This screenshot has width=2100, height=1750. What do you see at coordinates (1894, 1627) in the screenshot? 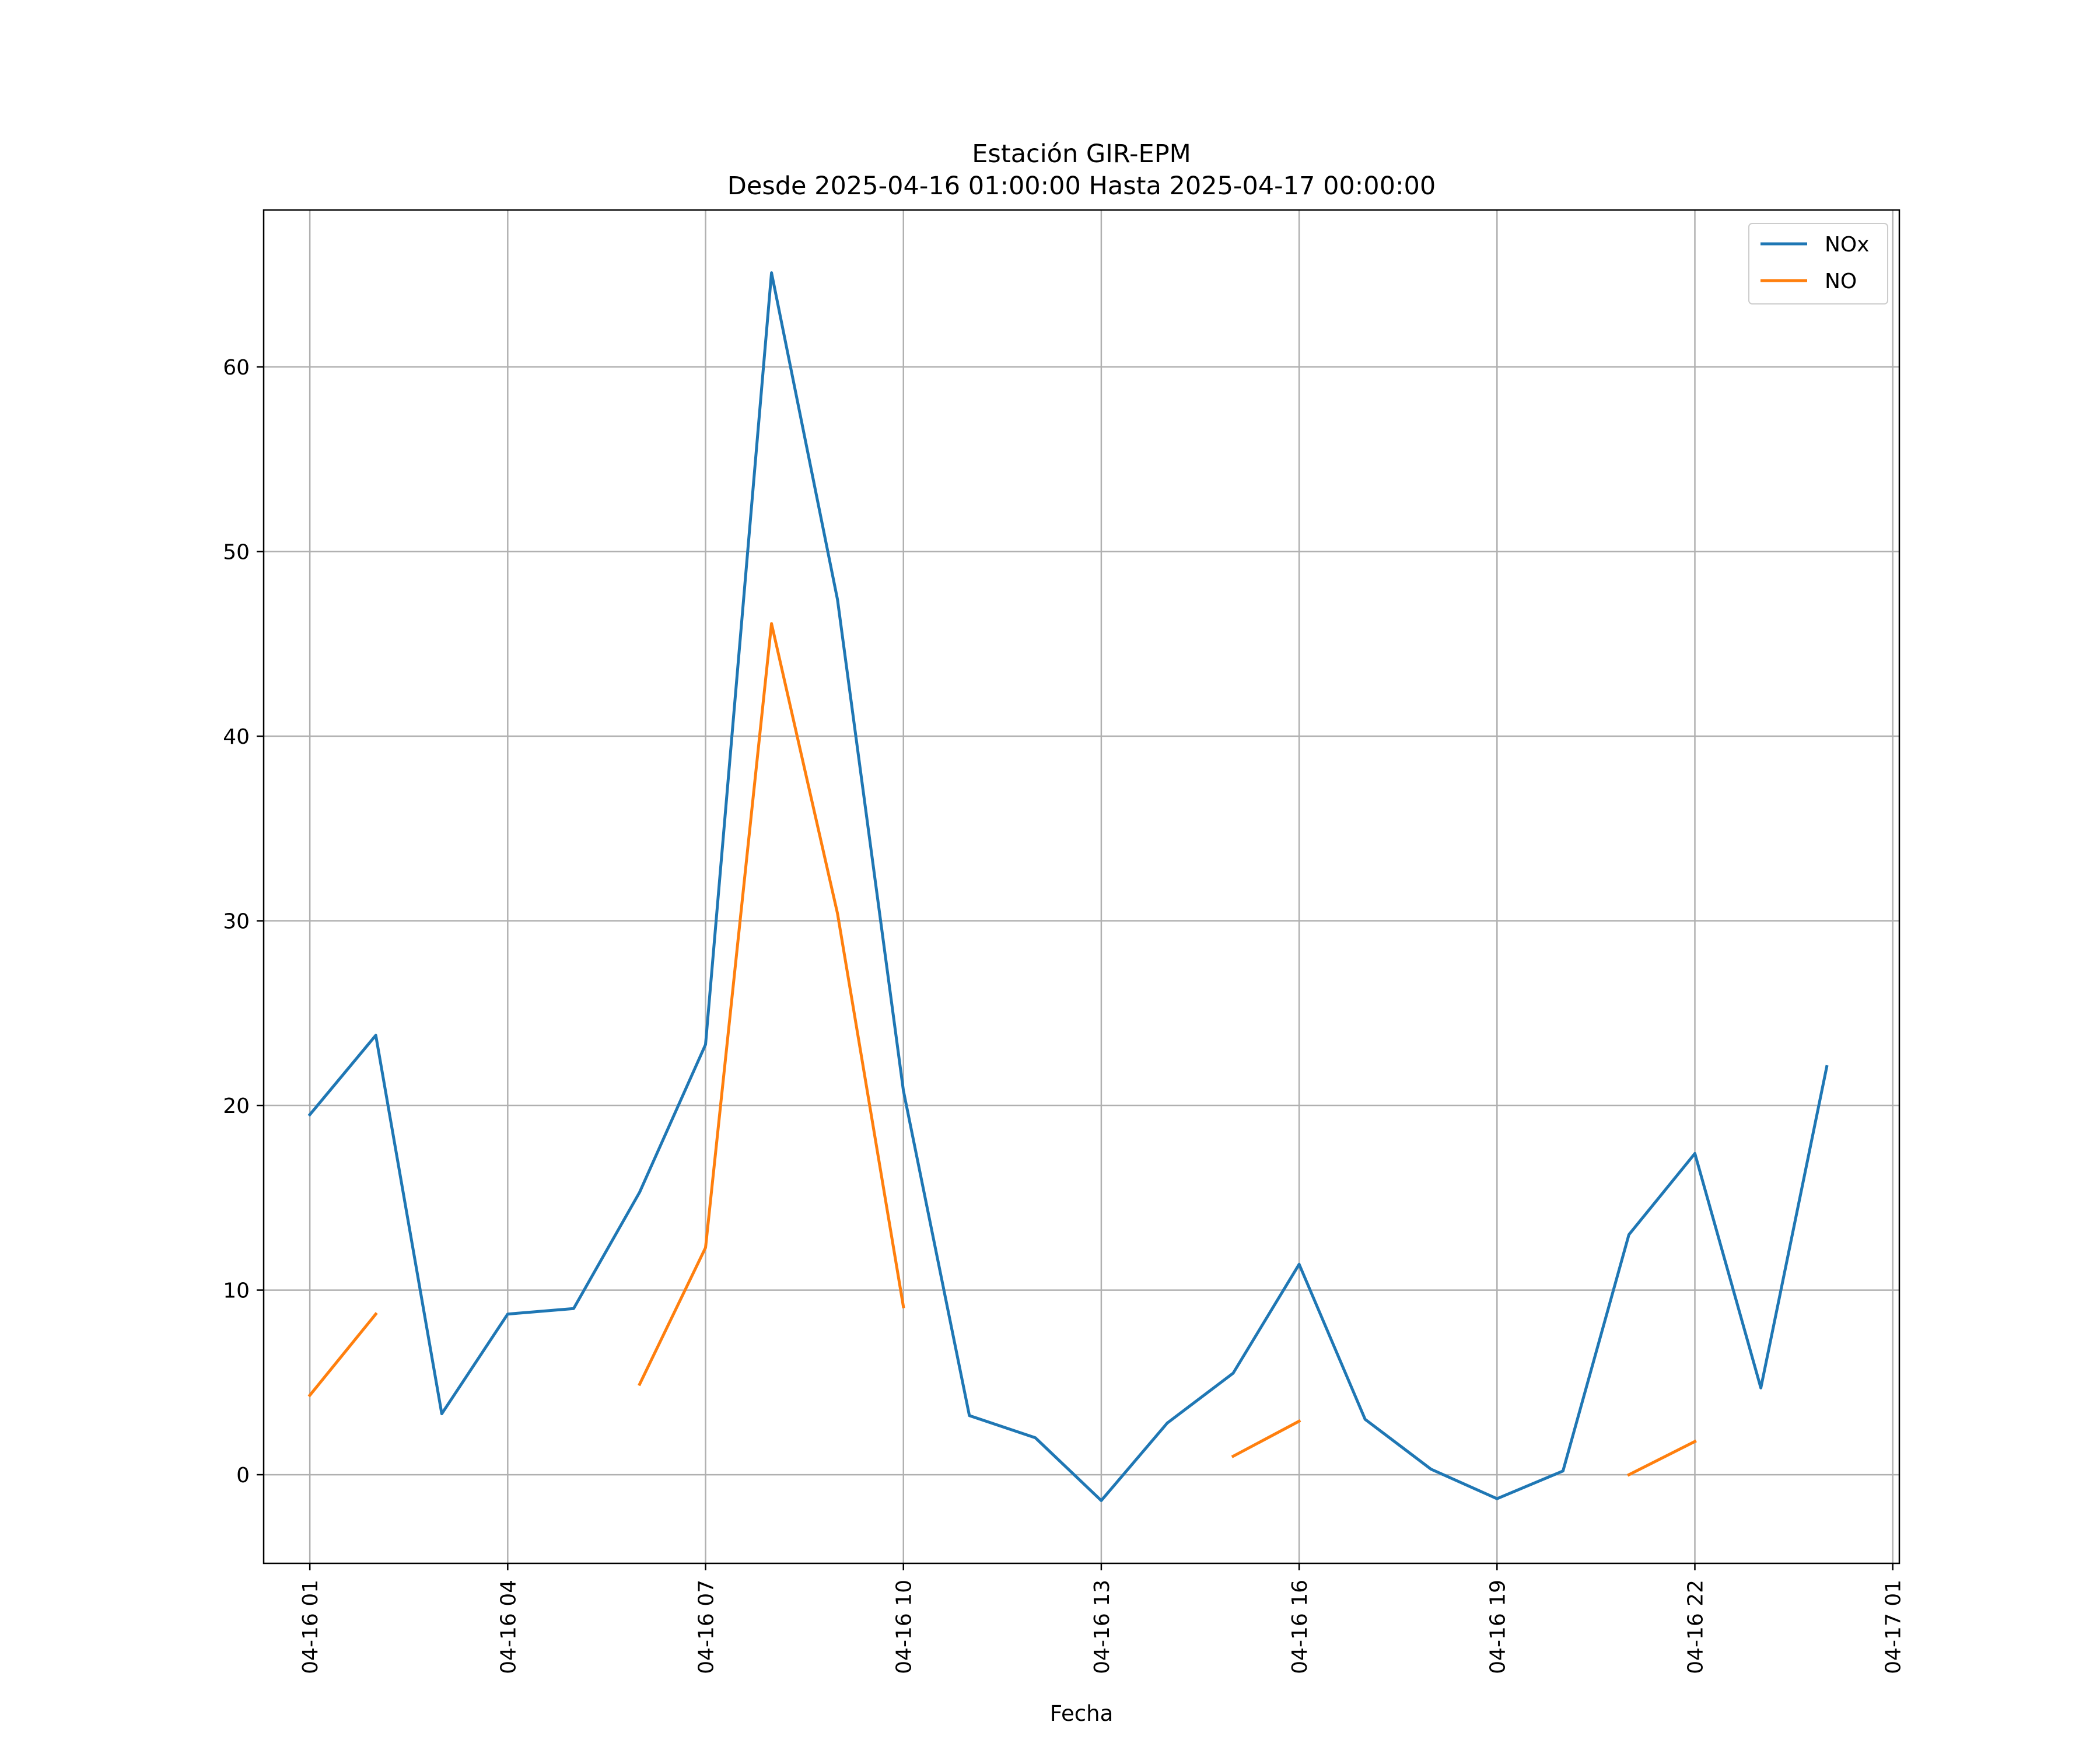
I see `x-tick-label: 04-17 01` at bounding box center [1894, 1627].